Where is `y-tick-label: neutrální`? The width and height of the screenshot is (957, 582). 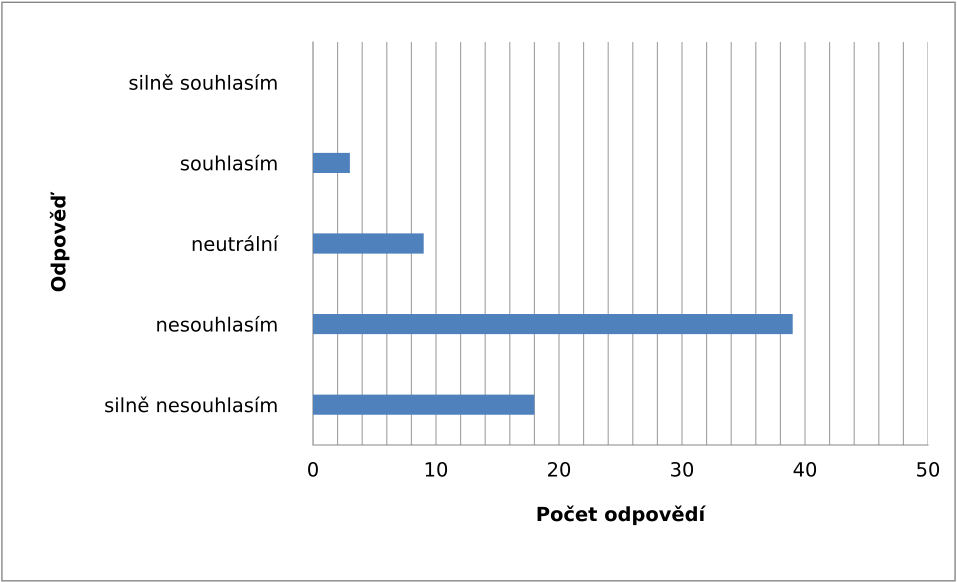
y-tick-label: neutrální is located at coordinates (235, 243).